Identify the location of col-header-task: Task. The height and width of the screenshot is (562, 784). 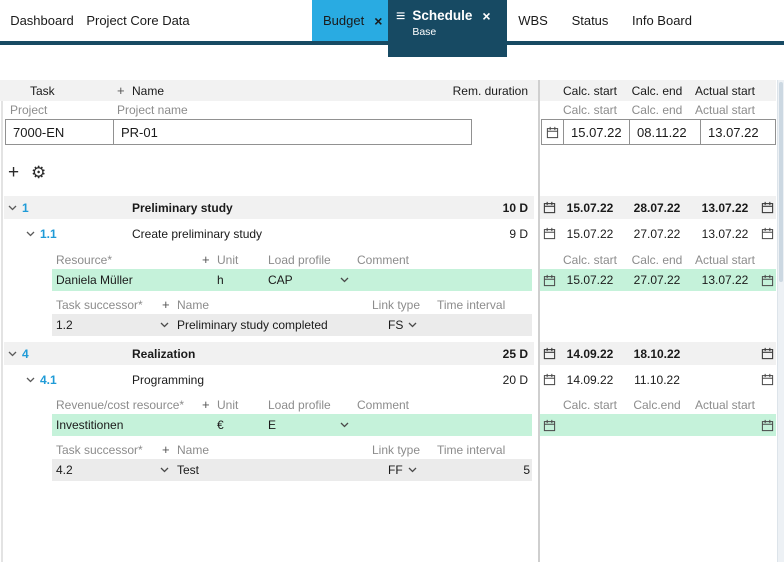
(42, 90).